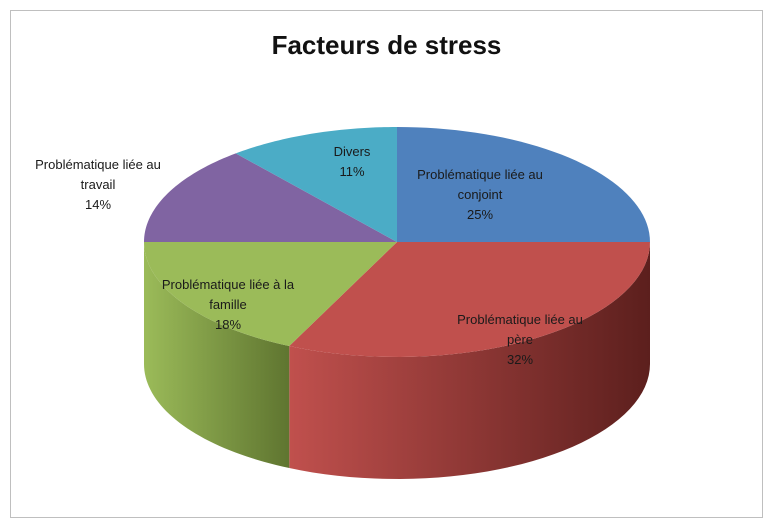  What do you see at coordinates (480, 184) in the screenshot?
I see `category-label: Problématique liée au conjoint` at bounding box center [480, 184].